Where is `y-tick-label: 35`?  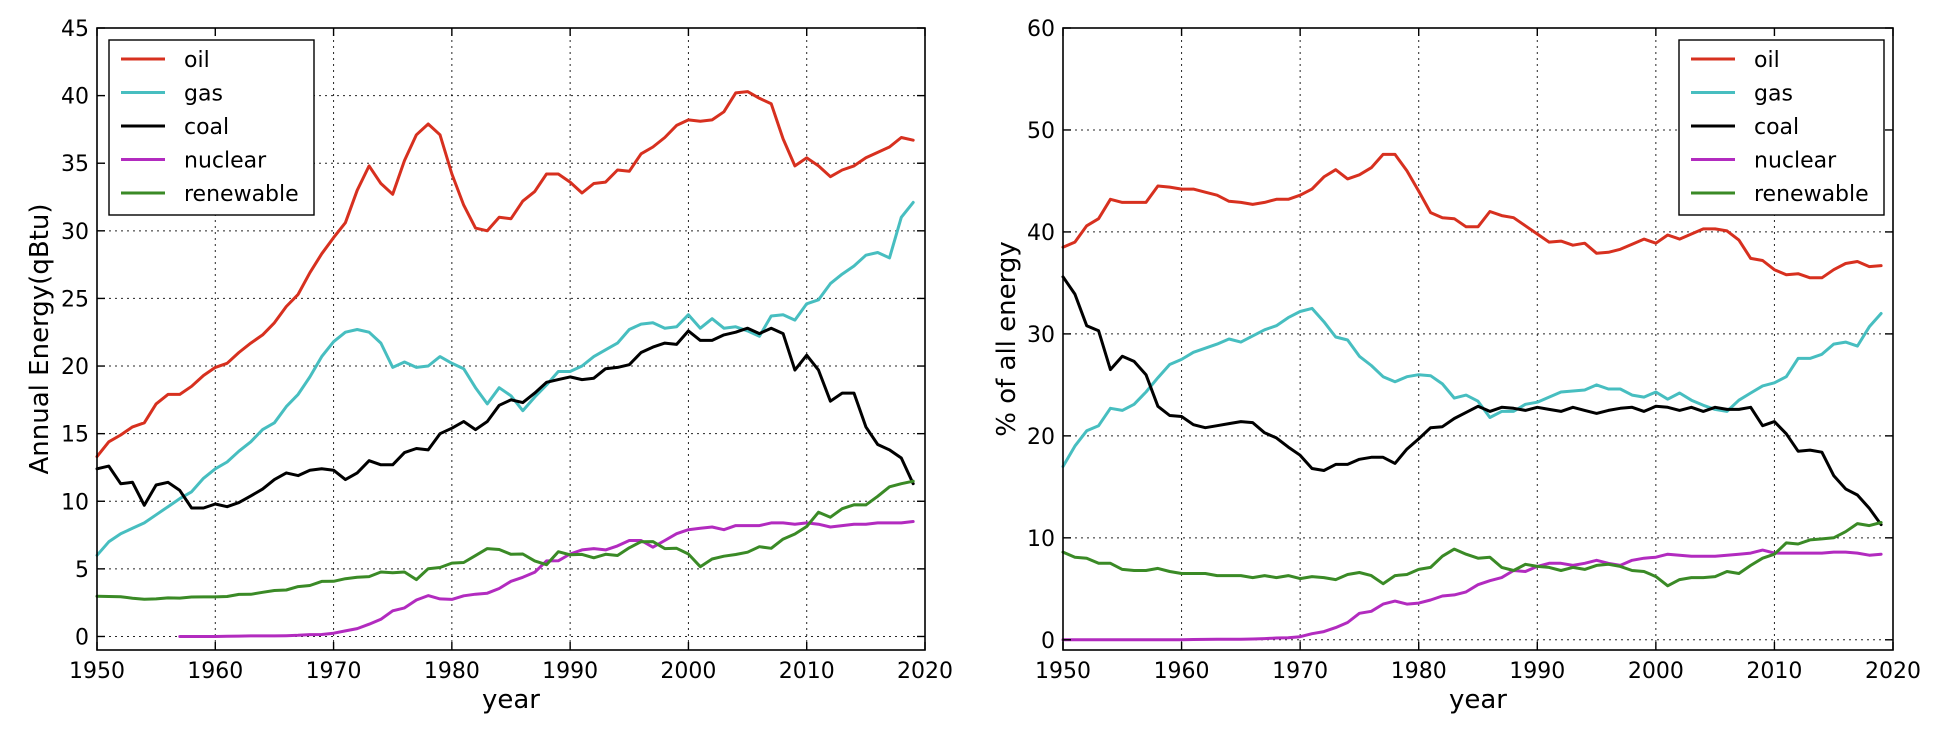
y-tick-label: 35 is located at coordinates (75, 164).